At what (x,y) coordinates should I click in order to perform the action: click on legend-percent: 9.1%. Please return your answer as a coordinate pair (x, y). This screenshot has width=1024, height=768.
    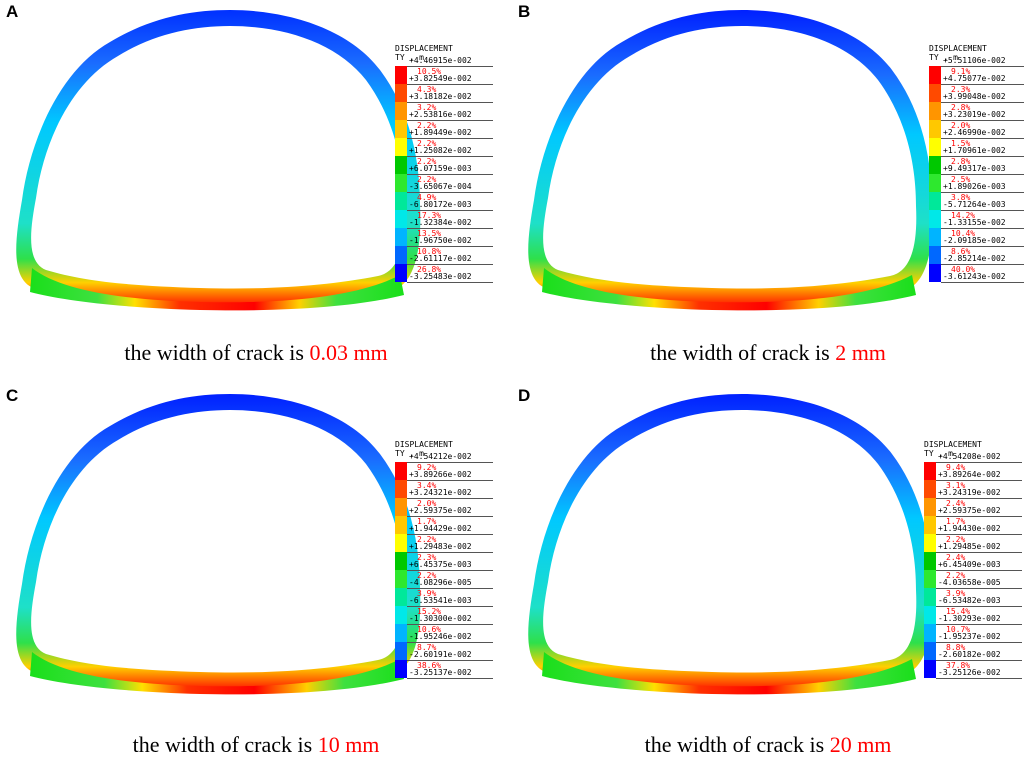
    Looking at the image, I should click on (961, 71).